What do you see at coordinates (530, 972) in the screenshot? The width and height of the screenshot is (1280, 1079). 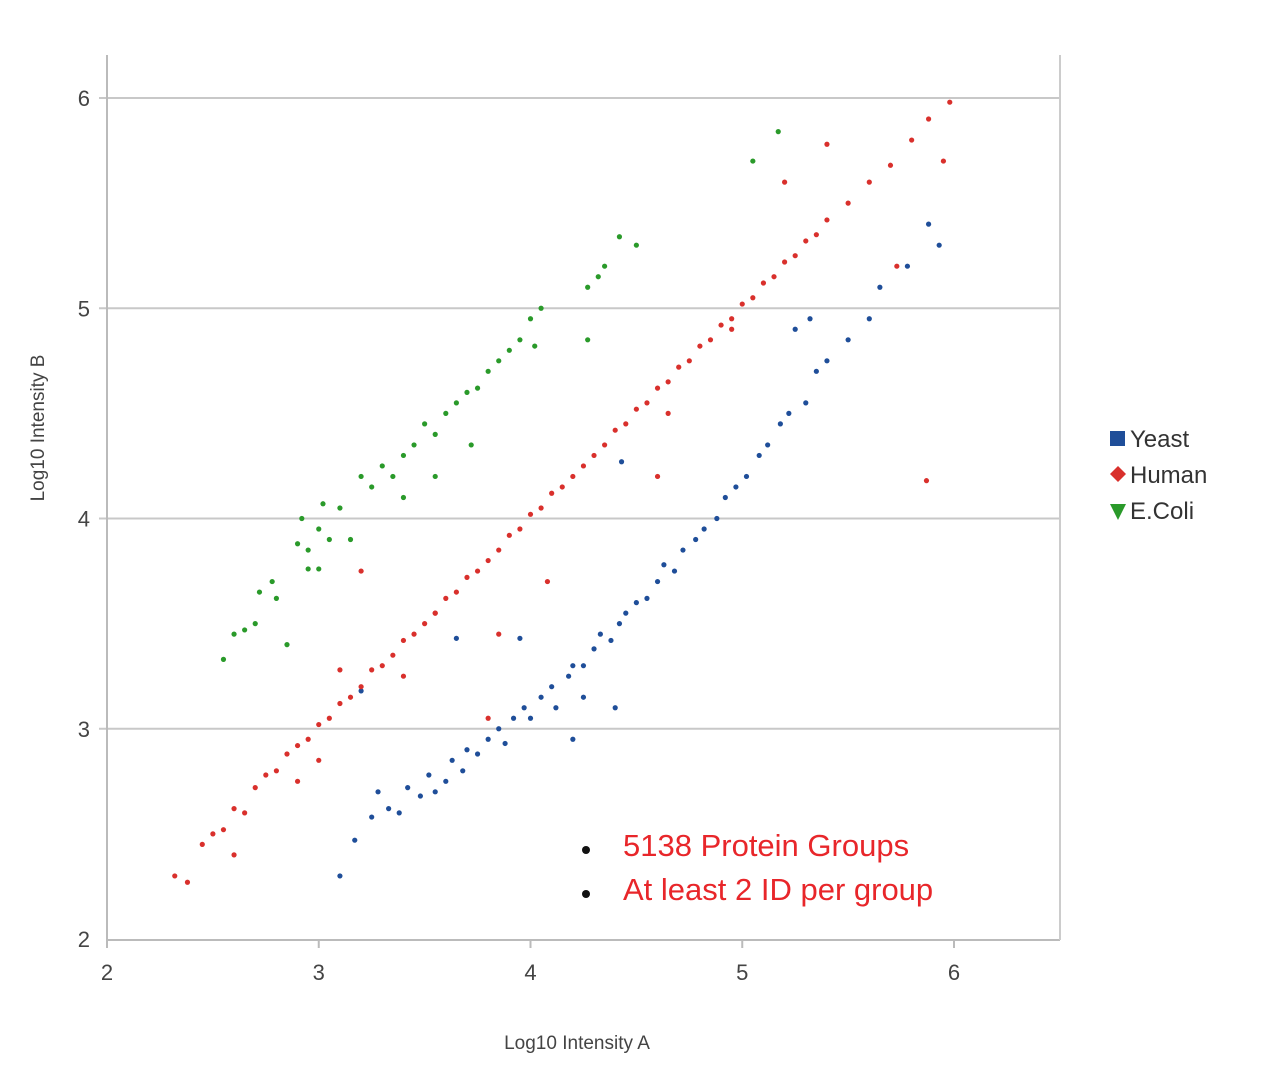 I see `x-tick-label: 4` at bounding box center [530, 972].